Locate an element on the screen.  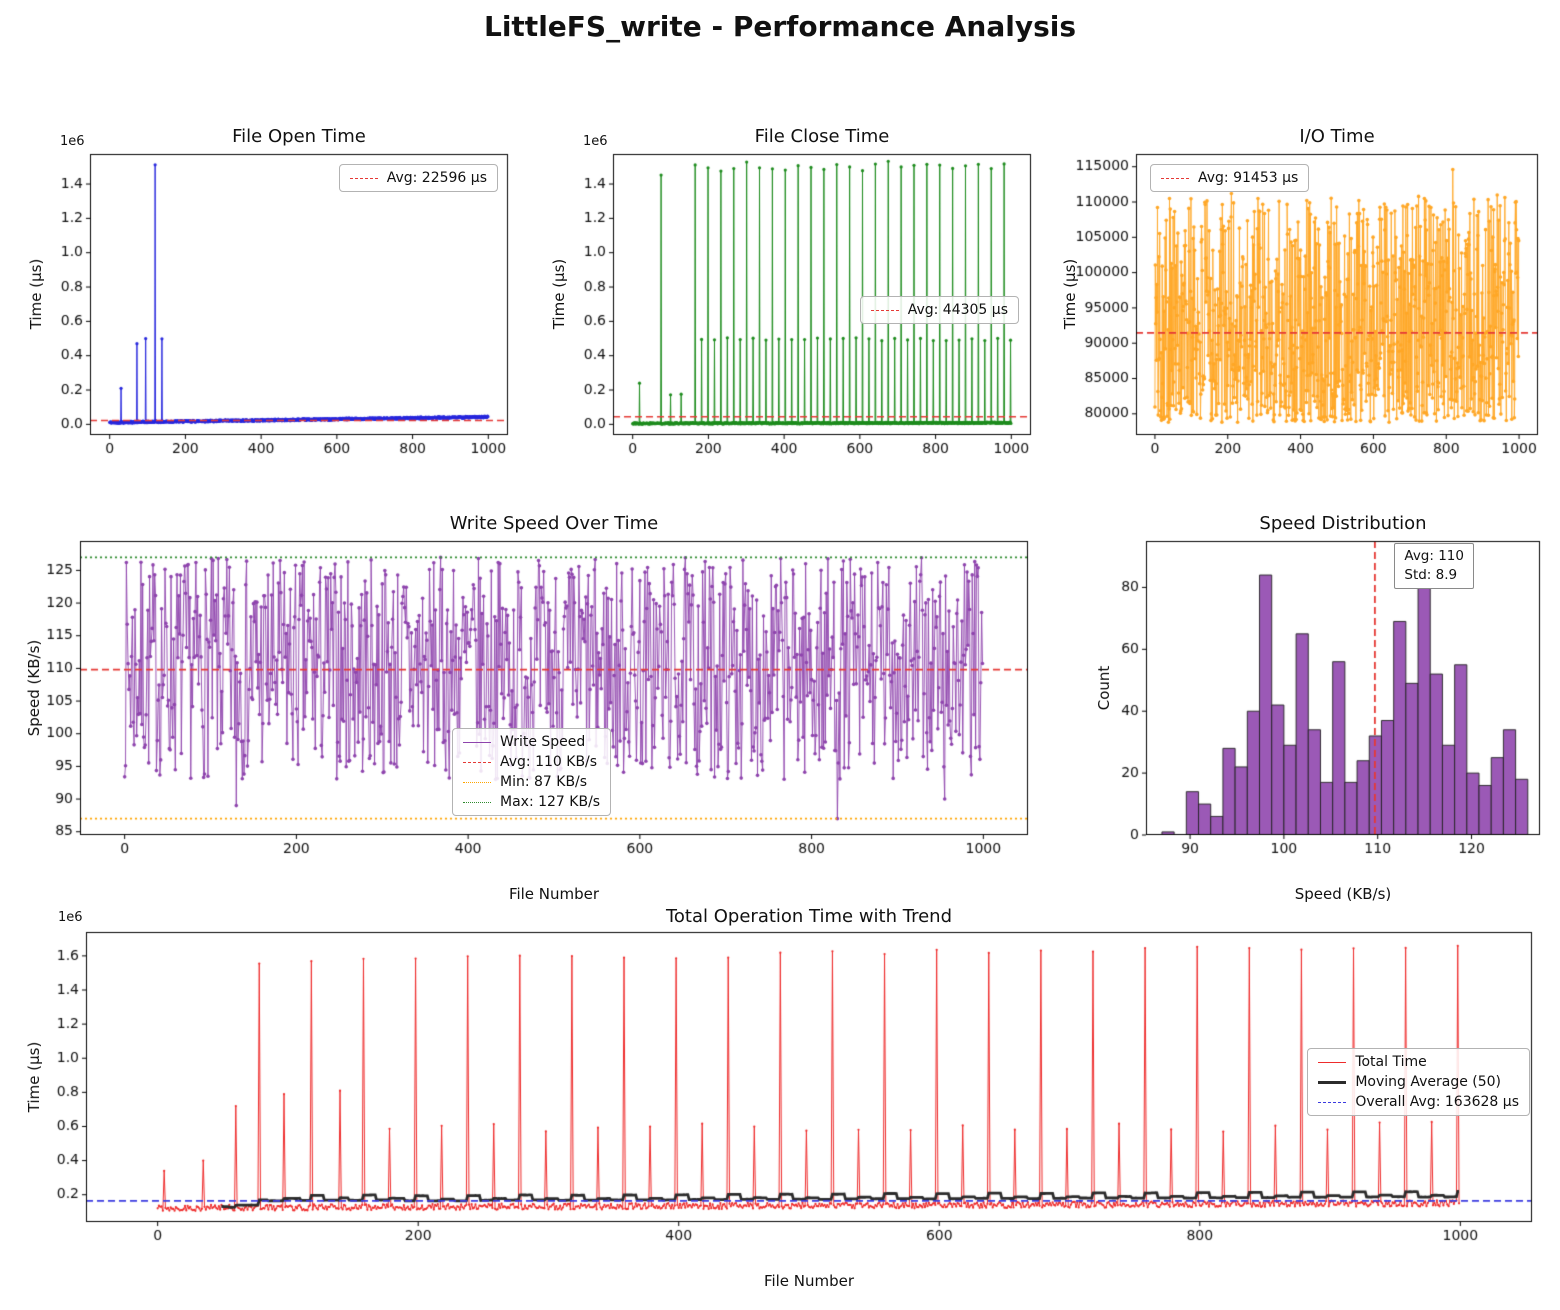
legend-item: Overall Avg: 163628 µs is located at coordinates (1418, 1102).